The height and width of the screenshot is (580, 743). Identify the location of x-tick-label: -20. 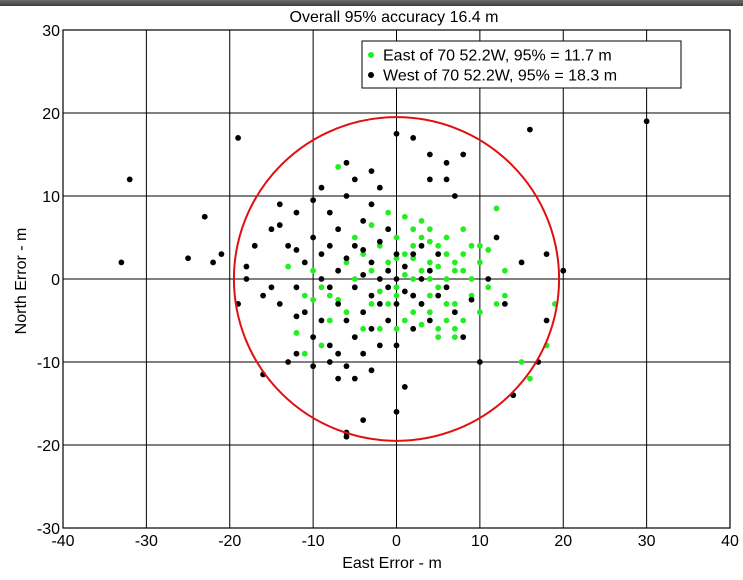
(229, 541).